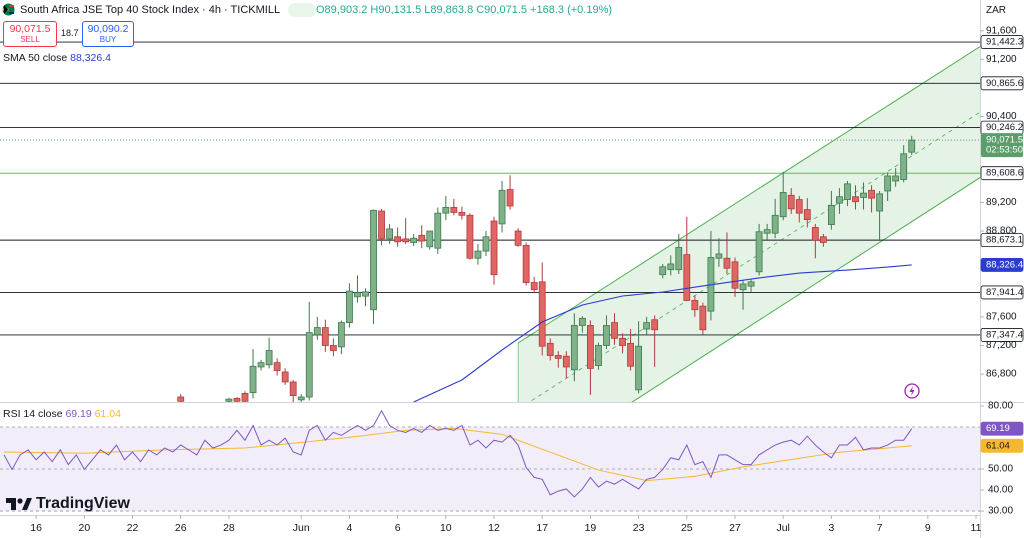  What do you see at coordinates (70, 33) in the screenshot?
I see `spread: 18.7` at bounding box center [70, 33].